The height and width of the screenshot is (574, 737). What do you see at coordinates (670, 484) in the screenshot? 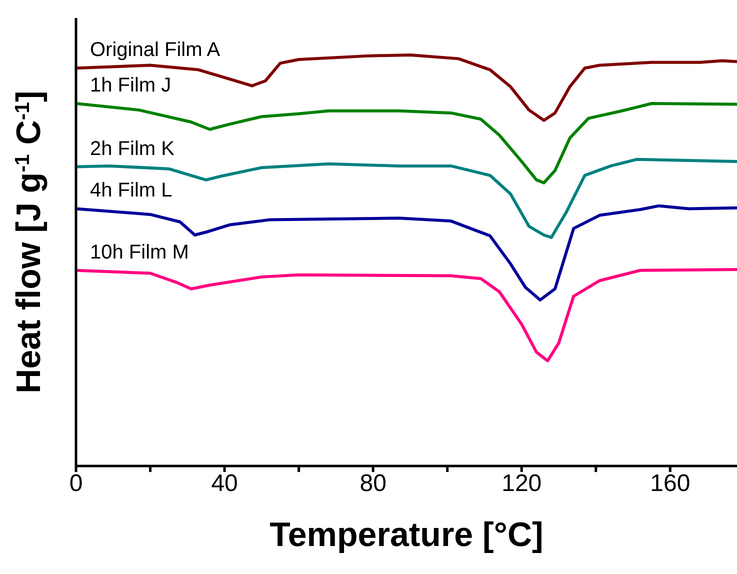
I see `x-tick-label: 160` at bounding box center [670, 484].